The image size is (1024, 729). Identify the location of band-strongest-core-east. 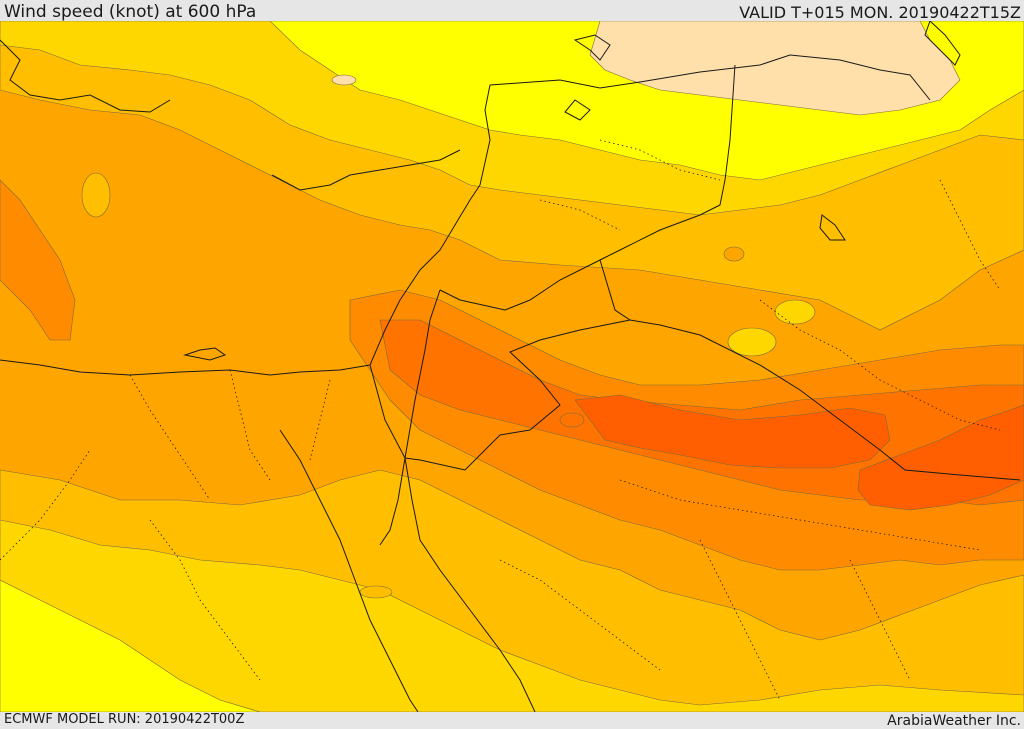
(940, 457).